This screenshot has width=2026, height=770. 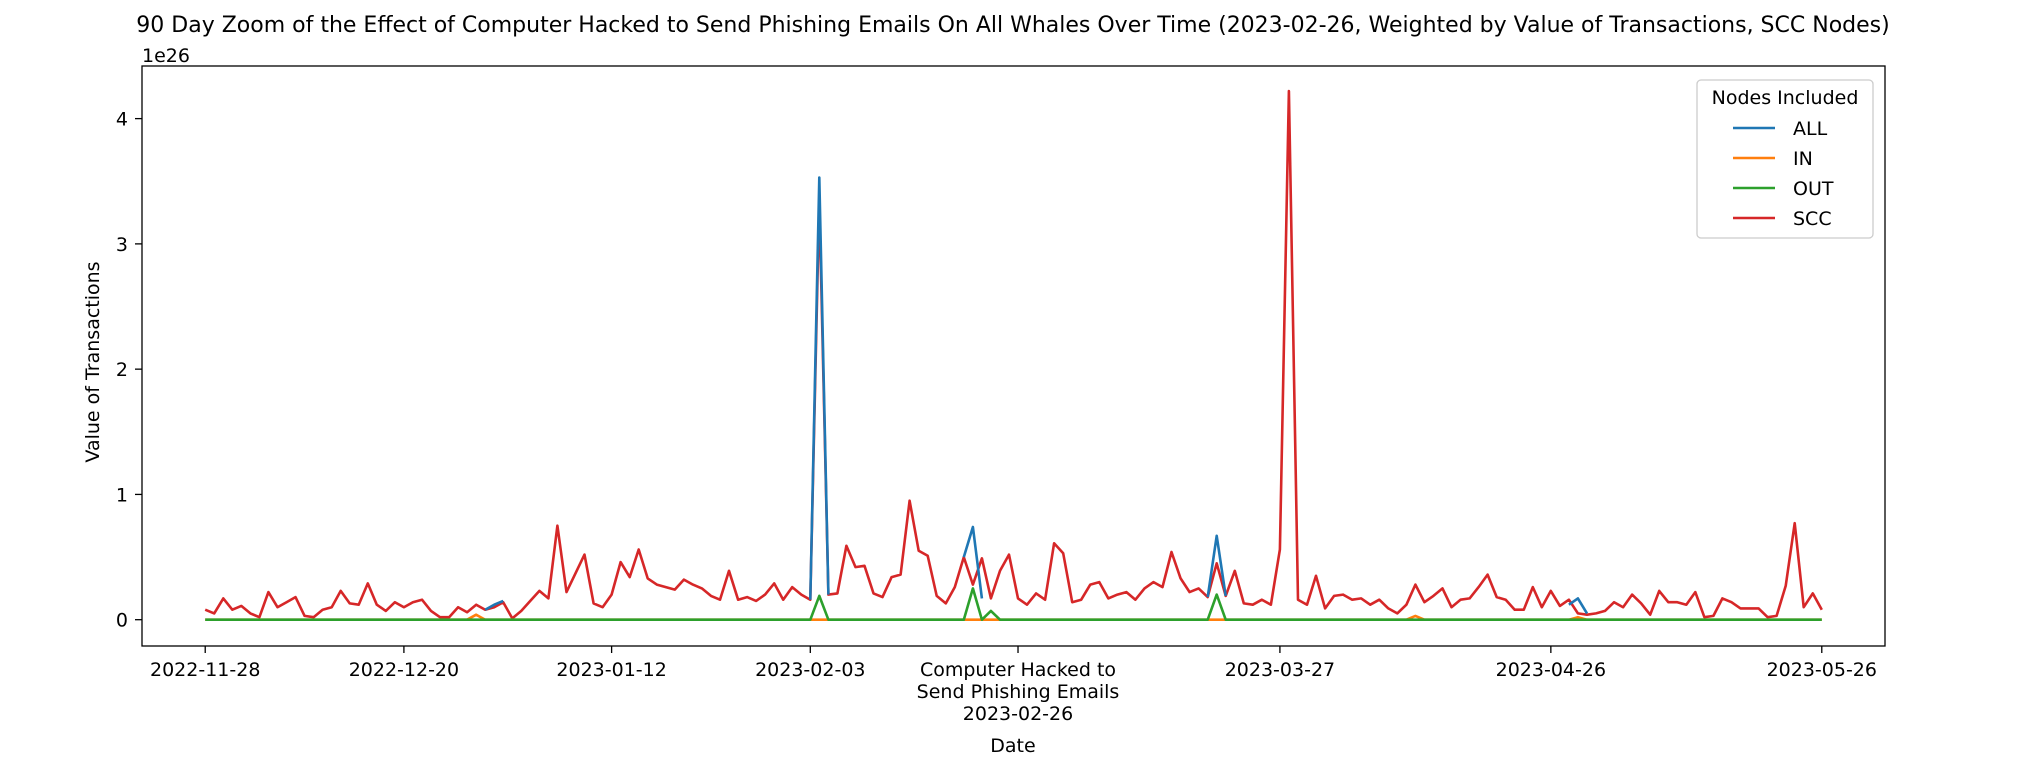 What do you see at coordinates (1018, 692) in the screenshot?
I see `event-tick-label: Send Phishing Emails` at bounding box center [1018, 692].